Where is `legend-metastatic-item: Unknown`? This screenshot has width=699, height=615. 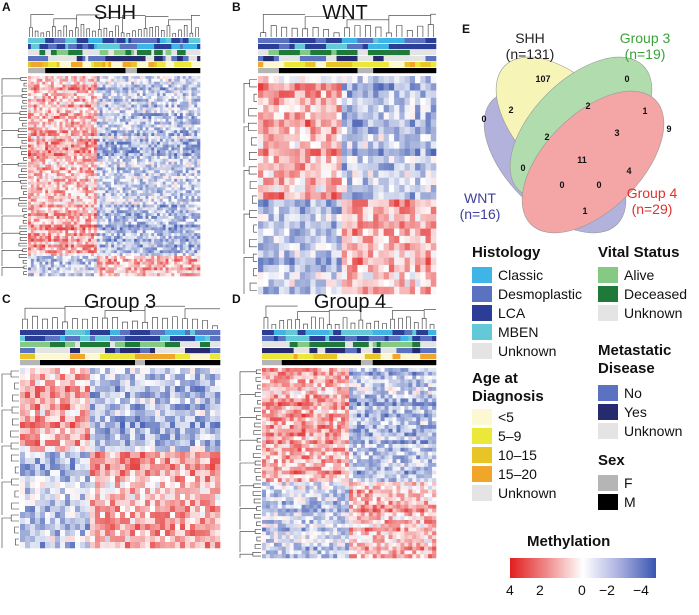 legend-metastatic-item: Unknown is located at coordinates (640, 431).